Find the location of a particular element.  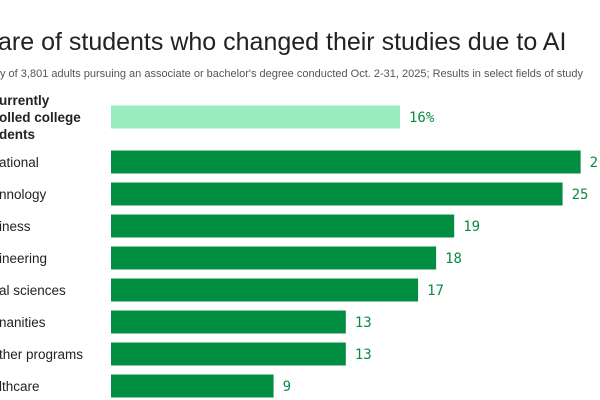

value-label: 25 is located at coordinates (580, 195).